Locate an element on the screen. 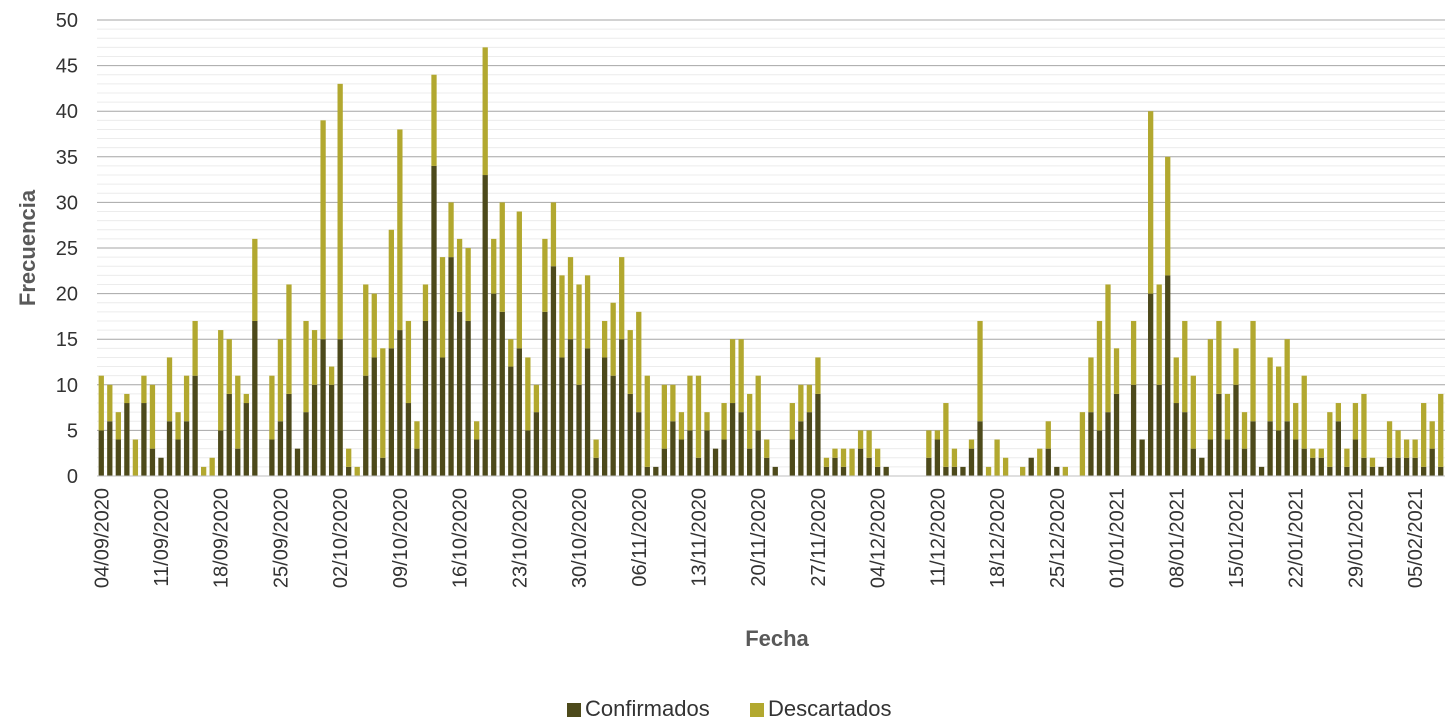 This screenshot has height=721, width=1447. x-tick-label: 08/01/2021 is located at coordinates (1177, 538).